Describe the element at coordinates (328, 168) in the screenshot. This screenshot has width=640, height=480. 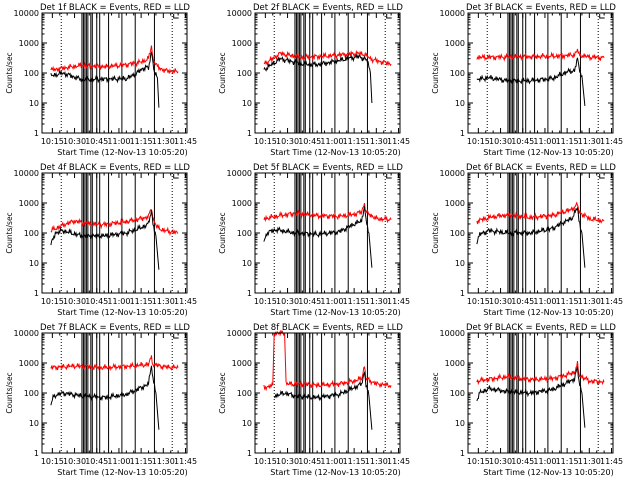
I see `panel-title: Det 5f BLACK = Events, RED = LLD` at that location.